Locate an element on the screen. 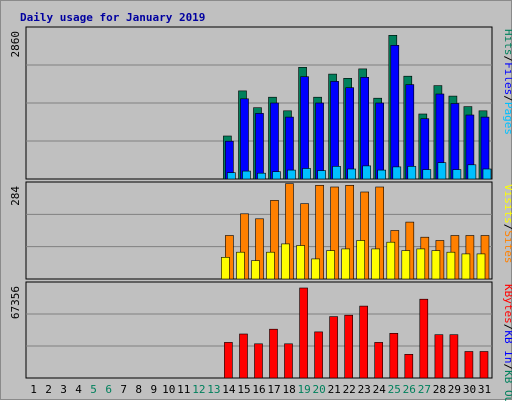 Image resolution: width=512 pixels, height=401 pixels. chart-title: Daily usage for January 2019 is located at coordinates (112, 17).